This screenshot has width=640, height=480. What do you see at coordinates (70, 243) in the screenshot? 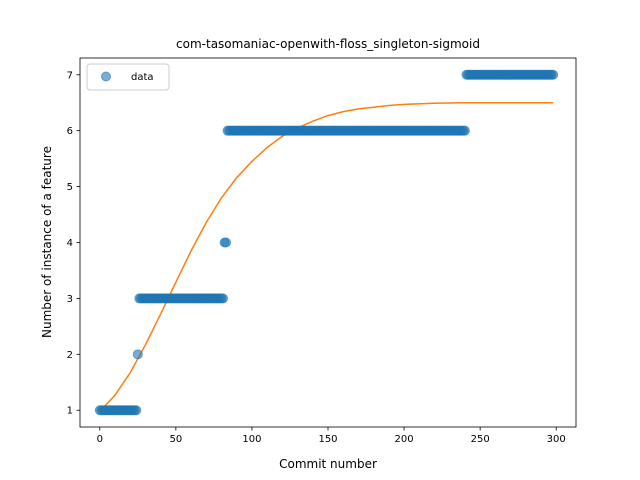
I see `y-tick-label: 4` at bounding box center [70, 243].